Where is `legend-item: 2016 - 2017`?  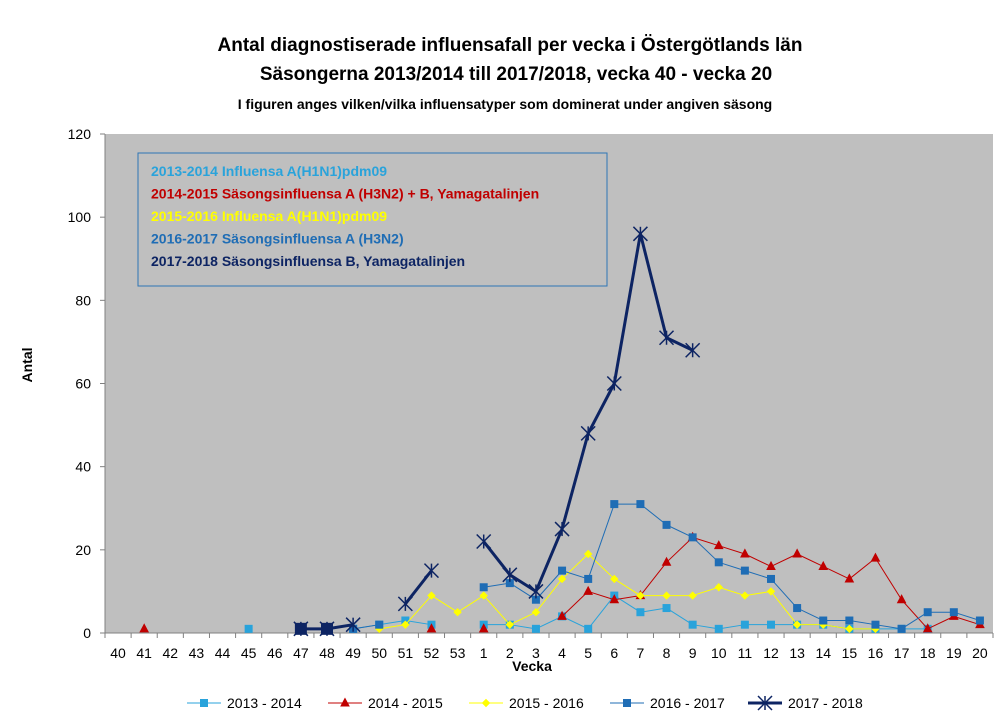
legend-item: 2016 - 2017 is located at coordinates (667, 703).